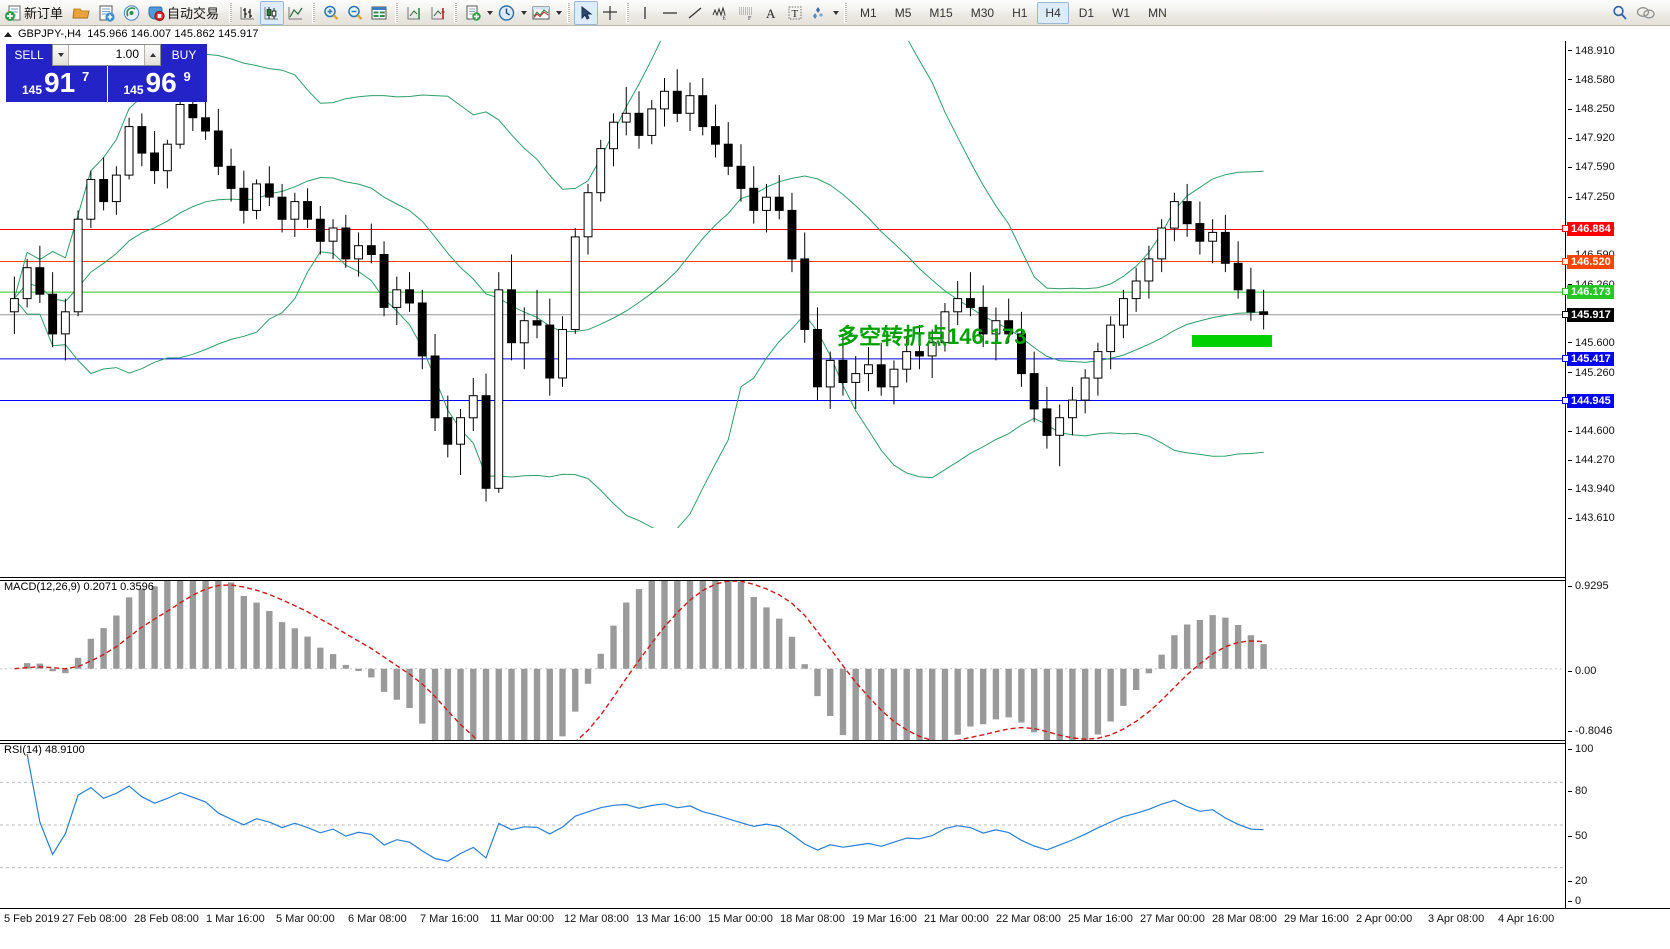  I want to click on symbol-name: GBPJPY-,H4, so click(50, 34).